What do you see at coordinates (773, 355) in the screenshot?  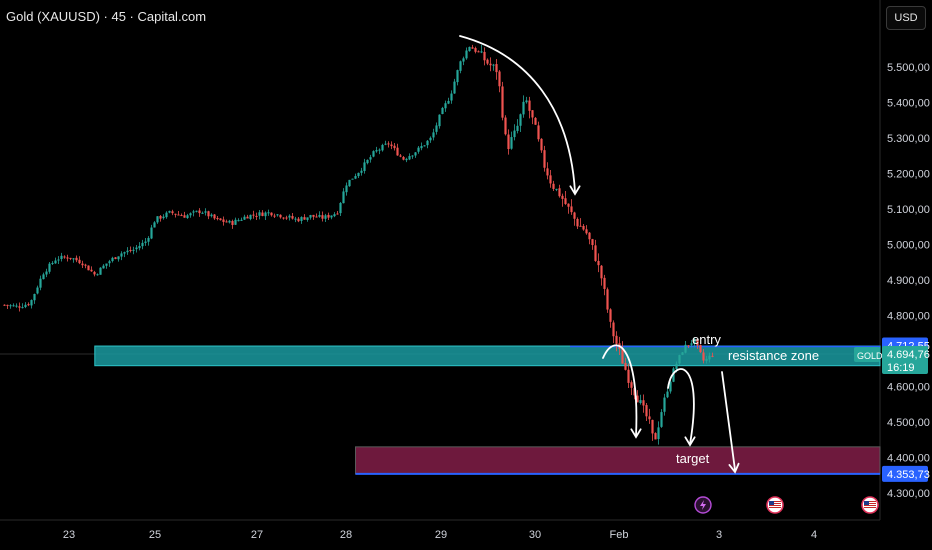 I see `resistance-zone-label: resistance zone` at bounding box center [773, 355].